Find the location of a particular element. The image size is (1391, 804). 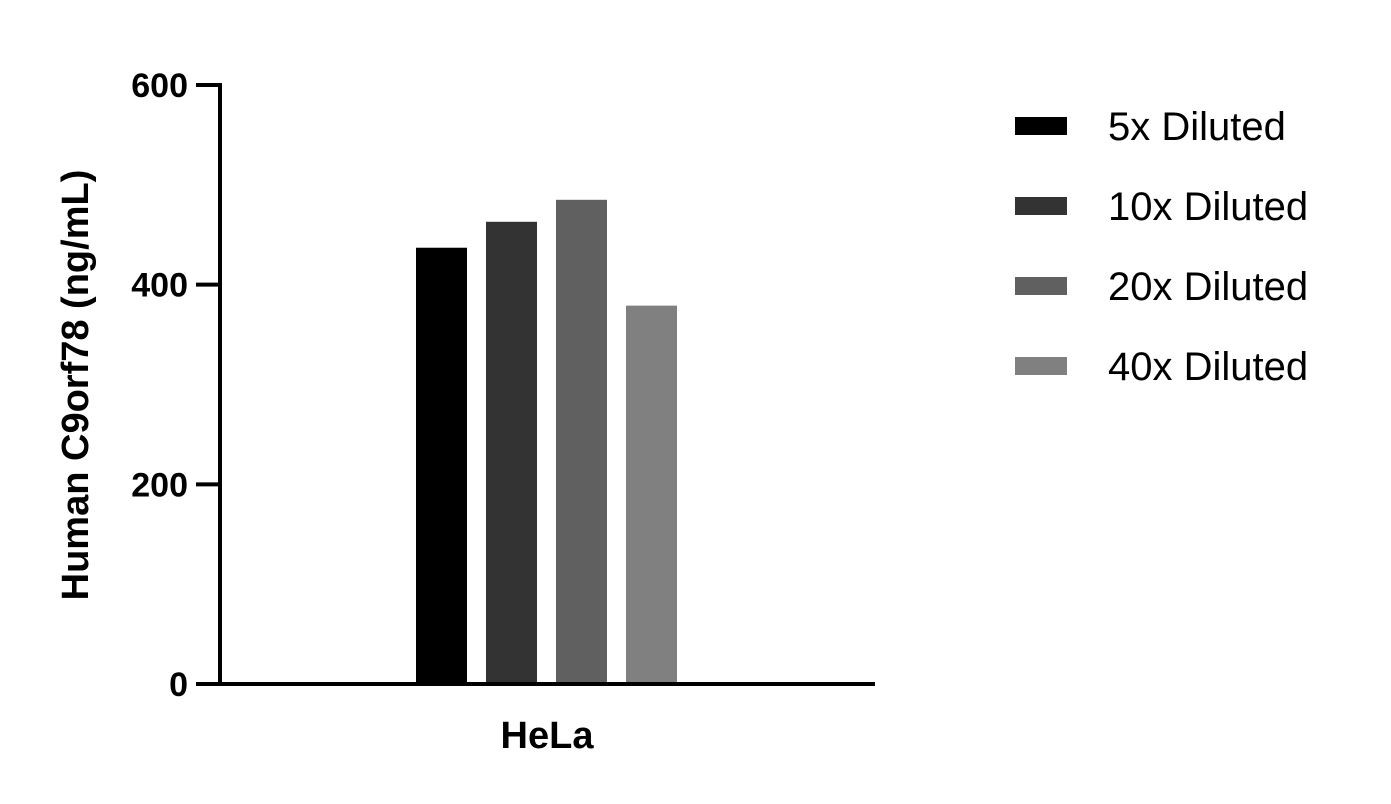

y-tick-label: 200 is located at coordinates (159, 485).